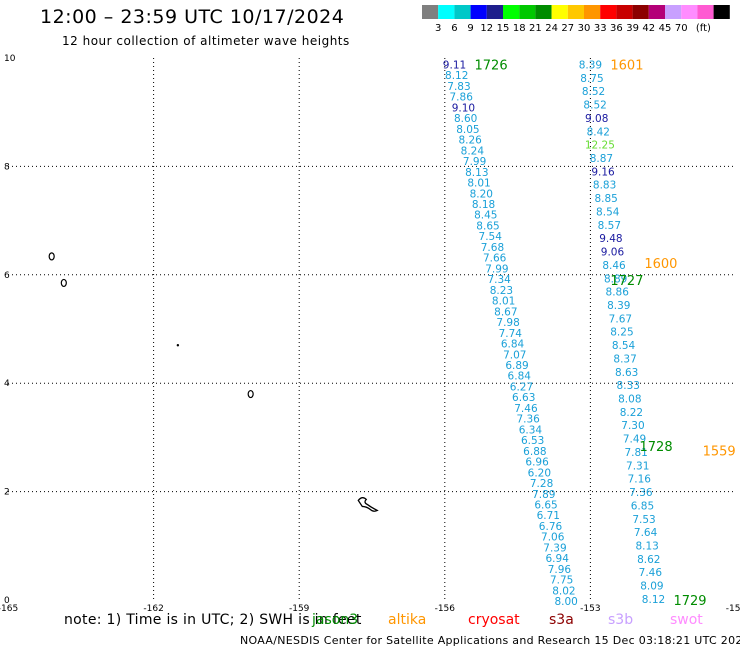 The height and width of the screenshot is (650, 740). What do you see at coordinates (634, 440) in the screenshot?
I see `wave-height-label: 7.49` at bounding box center [634, 440].